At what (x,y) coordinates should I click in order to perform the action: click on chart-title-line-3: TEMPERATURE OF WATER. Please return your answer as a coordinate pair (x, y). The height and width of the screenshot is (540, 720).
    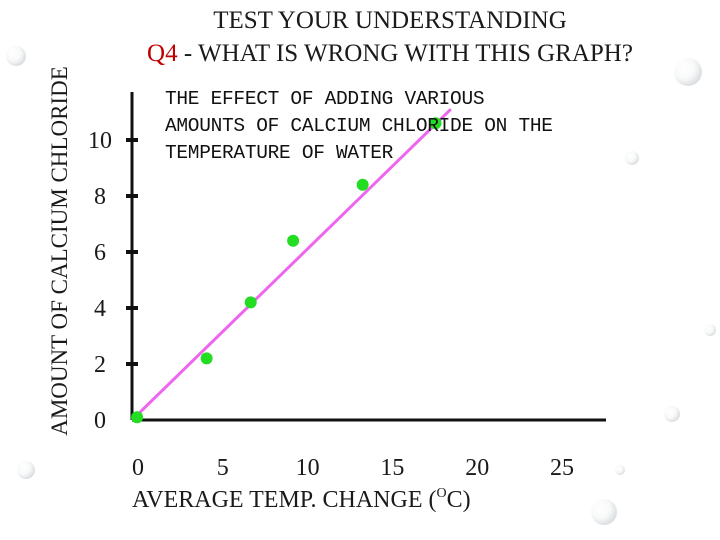
    Looking at the image, I should click on (279, 153).